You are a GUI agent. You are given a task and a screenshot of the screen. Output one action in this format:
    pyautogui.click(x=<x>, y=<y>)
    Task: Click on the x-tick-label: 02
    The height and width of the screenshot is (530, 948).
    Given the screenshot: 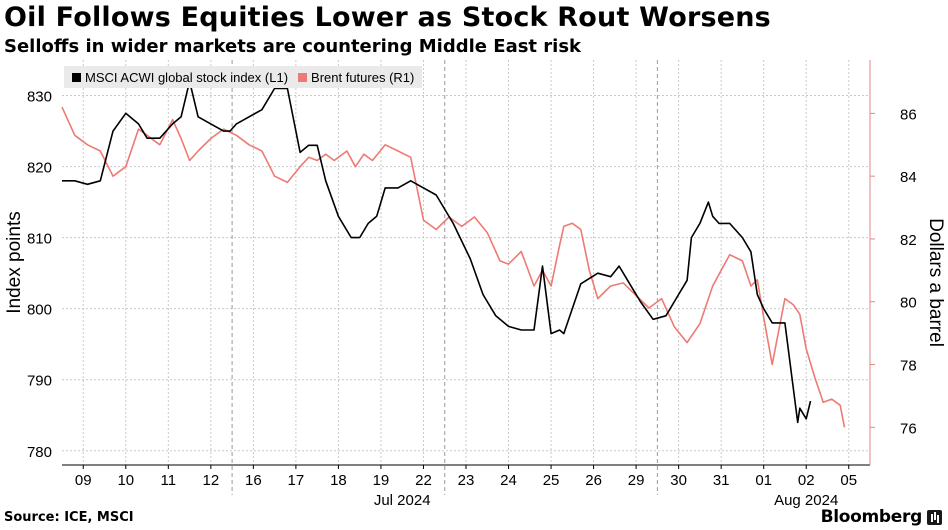 What is the action you would take?
    pyautogui.click(x=806, y=480)
    